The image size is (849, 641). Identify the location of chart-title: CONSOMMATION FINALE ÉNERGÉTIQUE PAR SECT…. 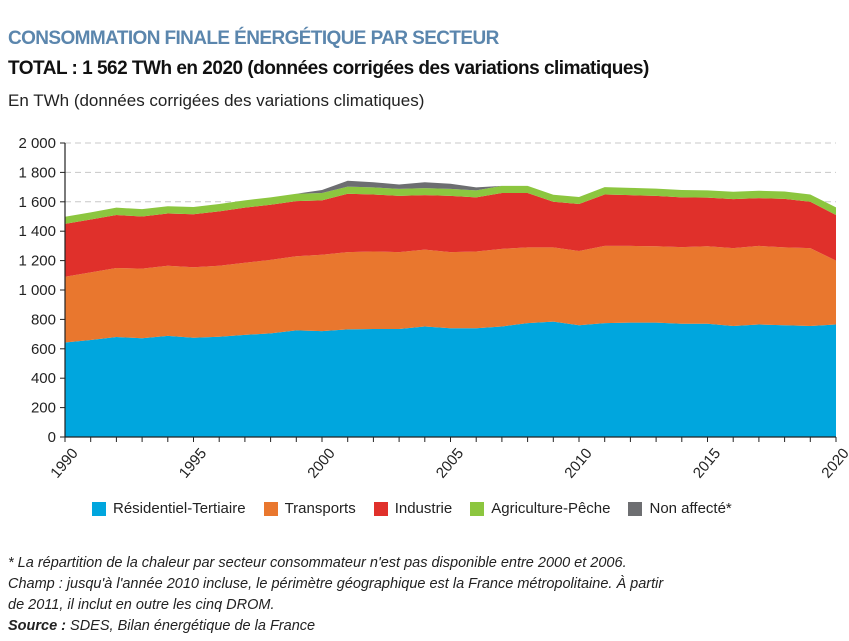
(253, 38).